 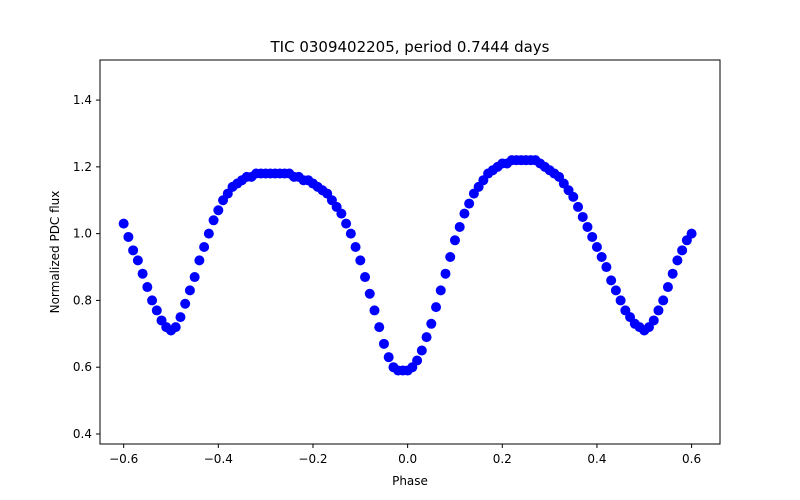 What do you see at coordinates (596, 459) in the screenshot?
I see `x-tick-label: 0.4` at bounding box center [596, 459].